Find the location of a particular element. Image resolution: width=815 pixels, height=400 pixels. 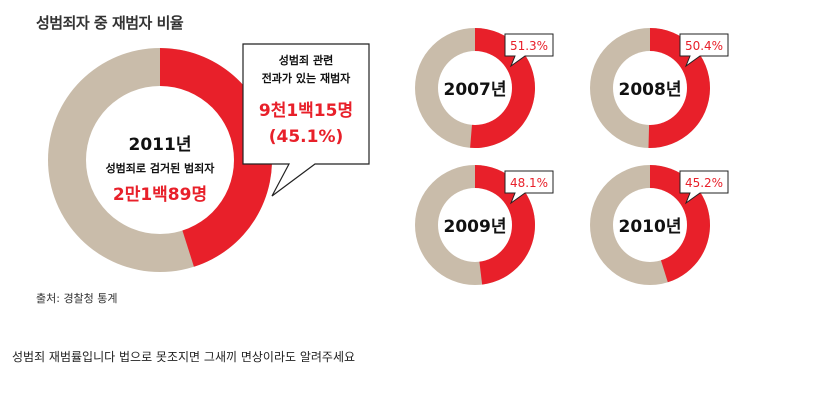

year-label: 2007년 is located at coordinates (475, 90).